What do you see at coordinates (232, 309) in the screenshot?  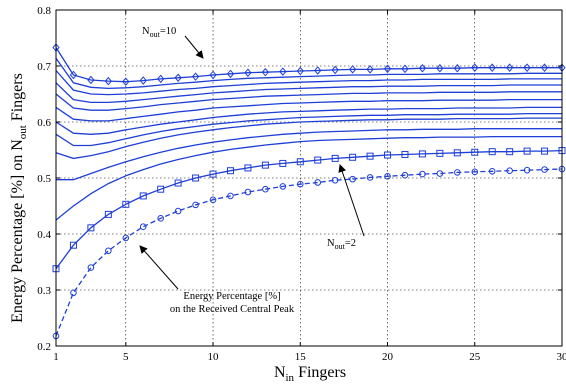 I see `annotation-line-2: on the Received Central Peak` at bounding box center [232, 309].